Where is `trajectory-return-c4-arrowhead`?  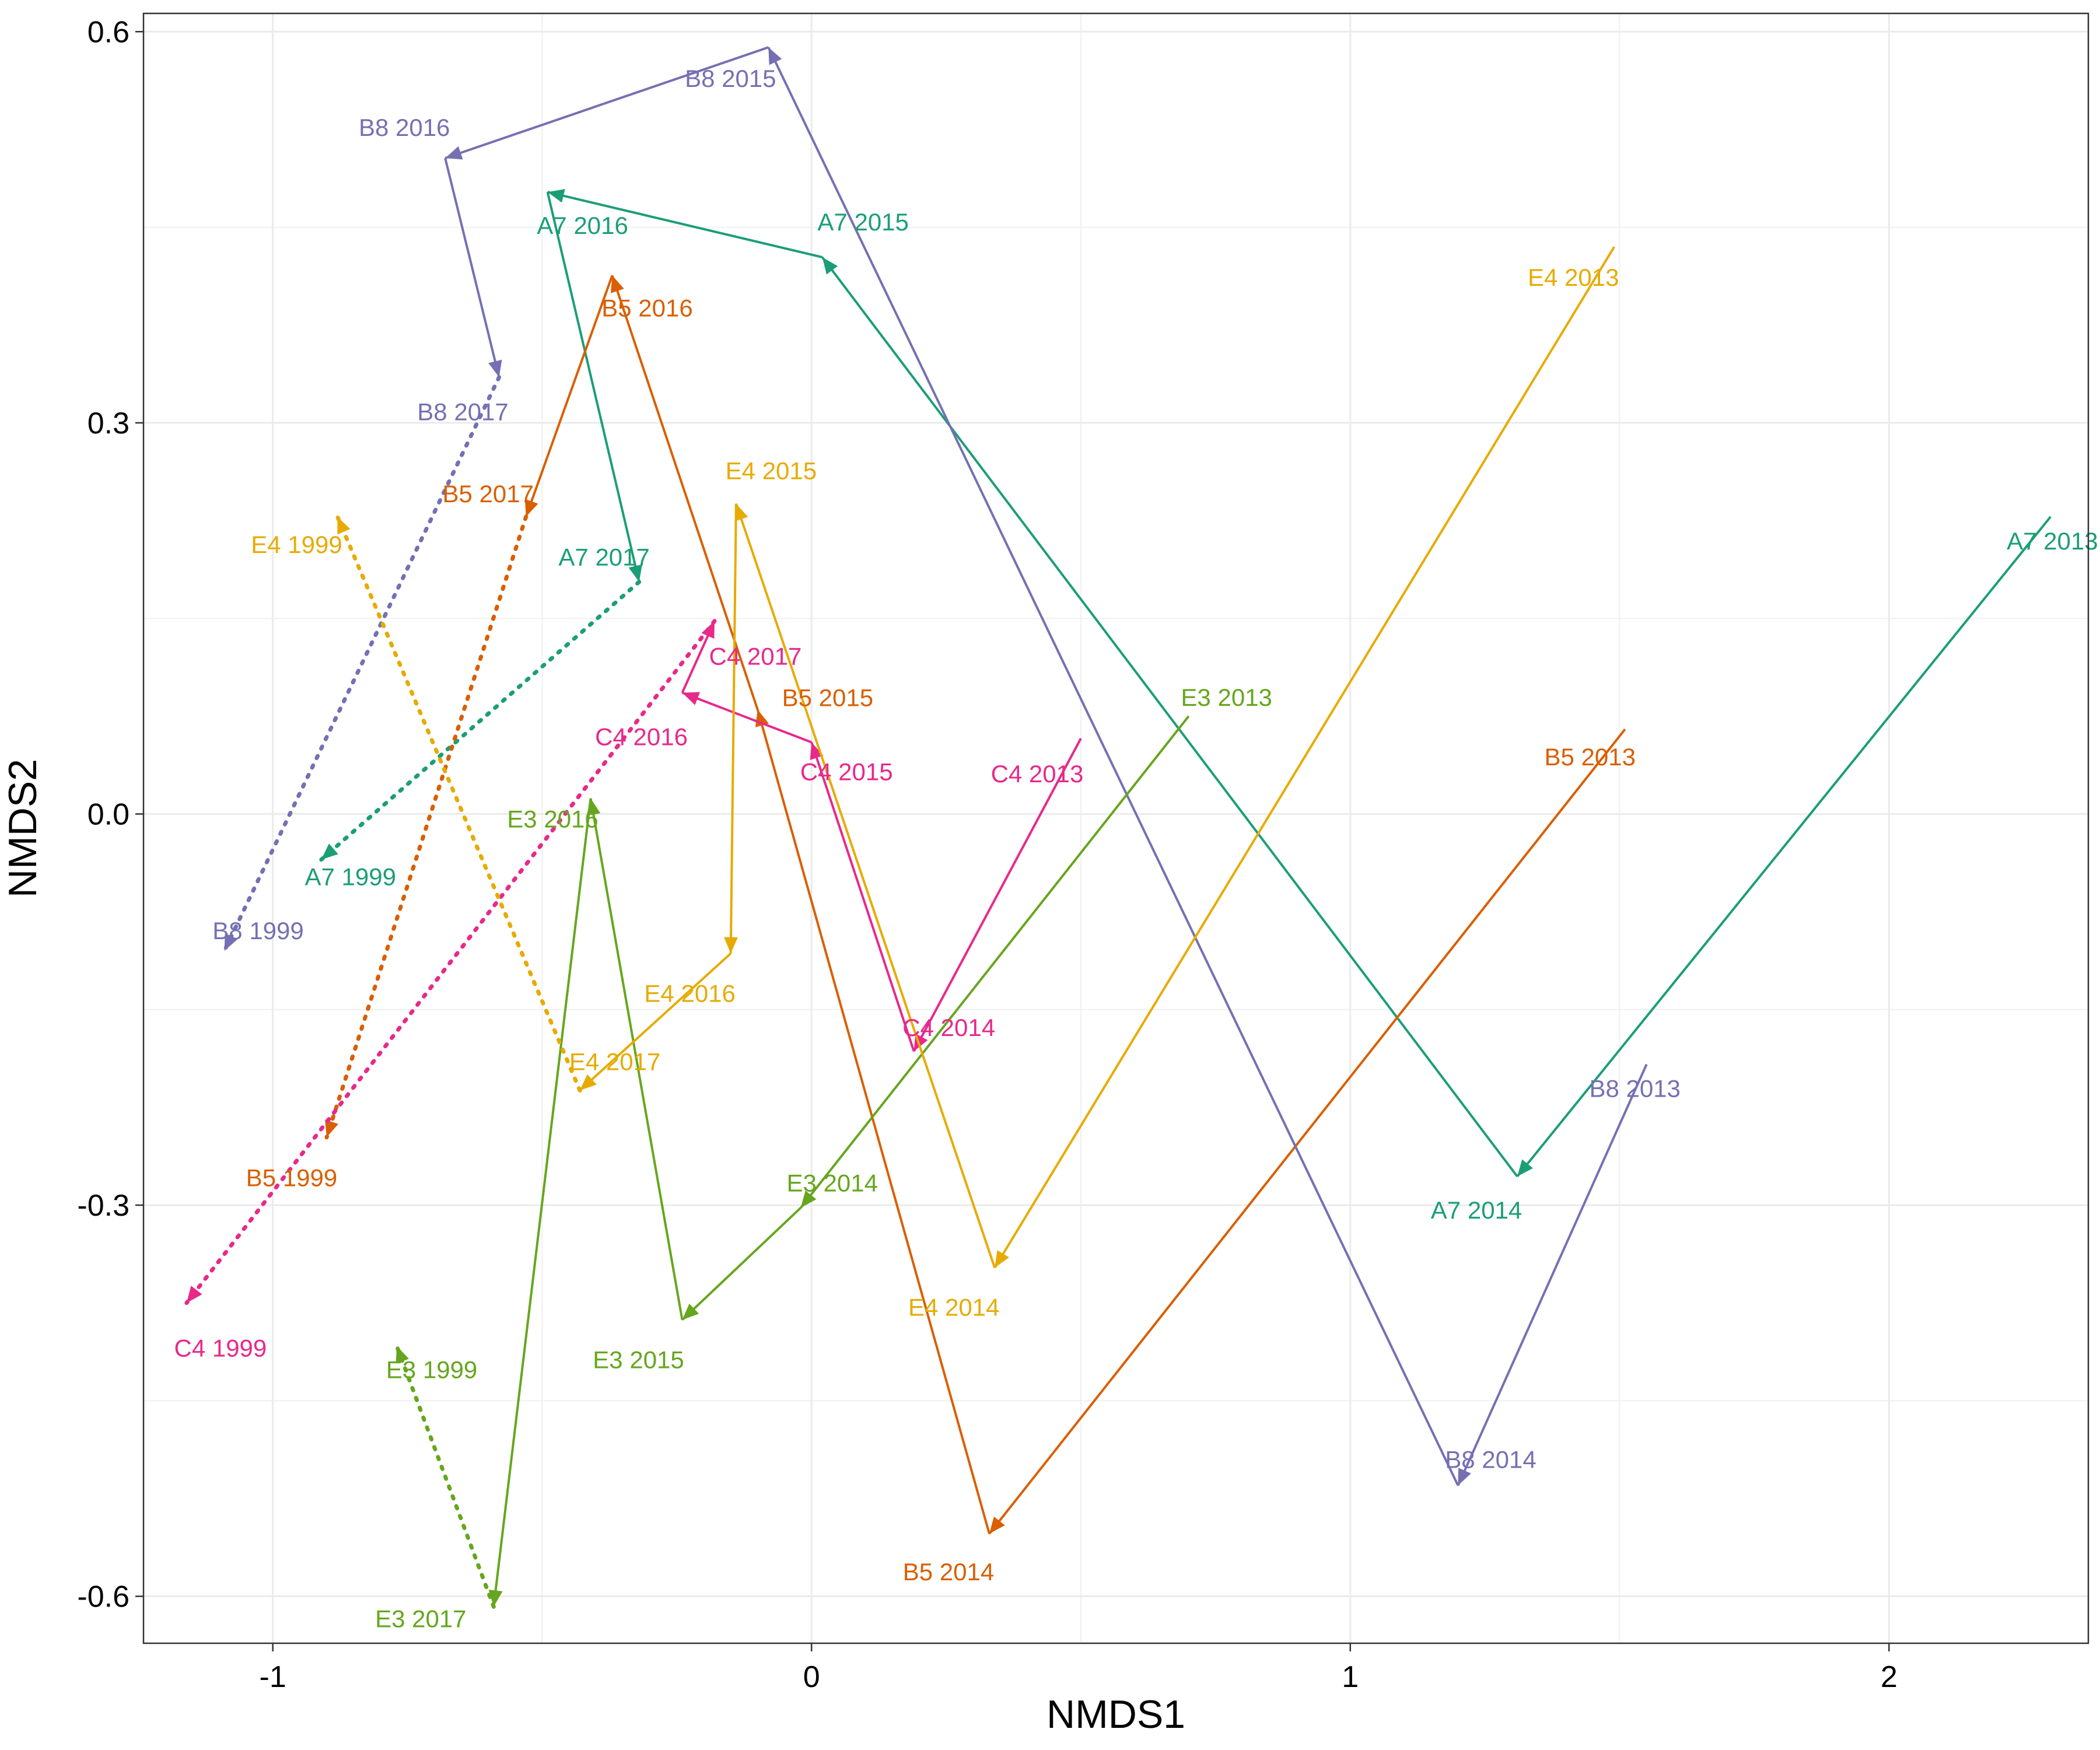 trajectory-return-c4-arrowhead is located at coordinates (194, 1294).